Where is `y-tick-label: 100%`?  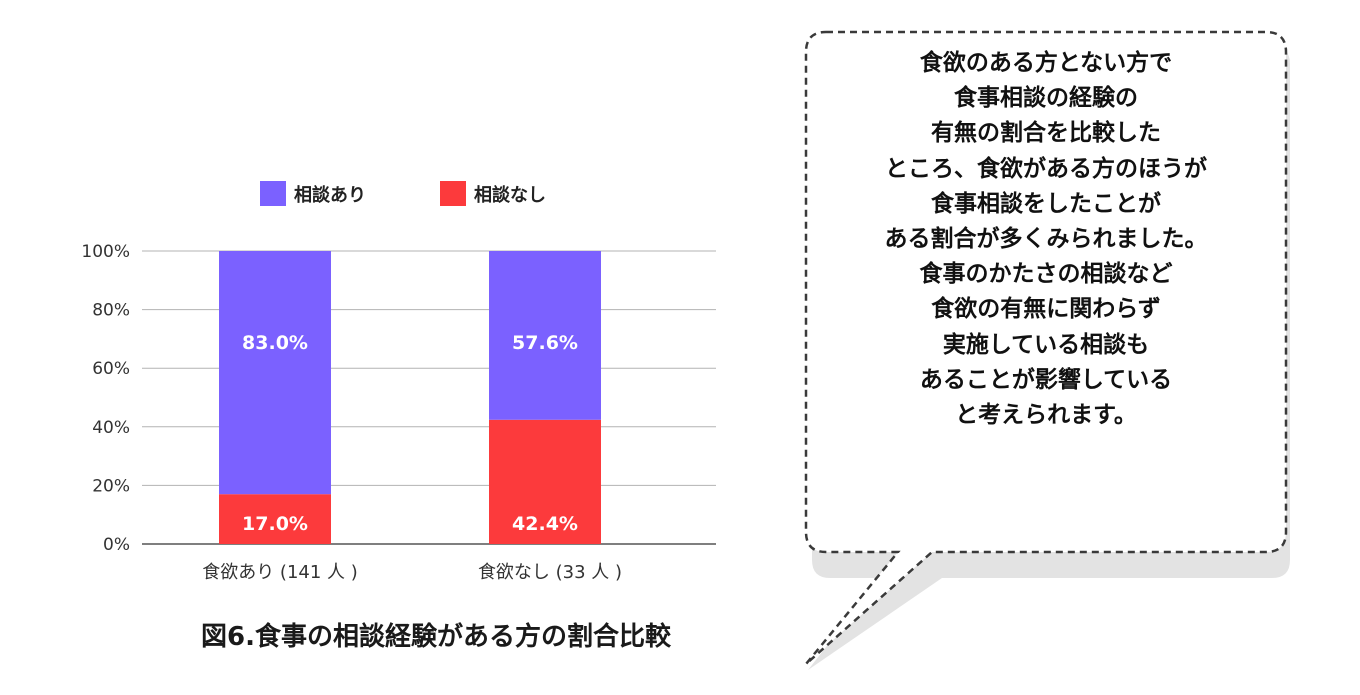
y-tick-label: 100% is located at coordinates (105, 252).